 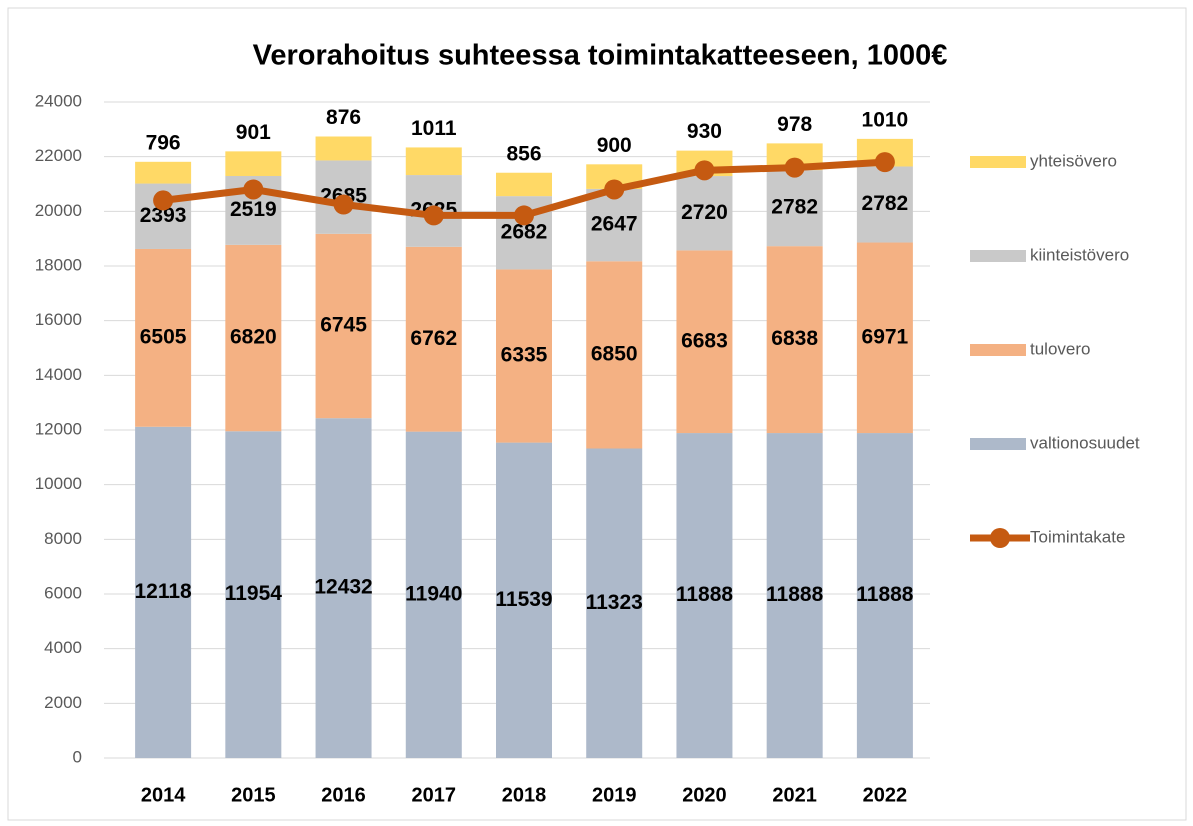 What do you see at coordinates (63, 592) in the screenshot?
I see `y-tick-label: 6000` at bounding box center [63, 592].